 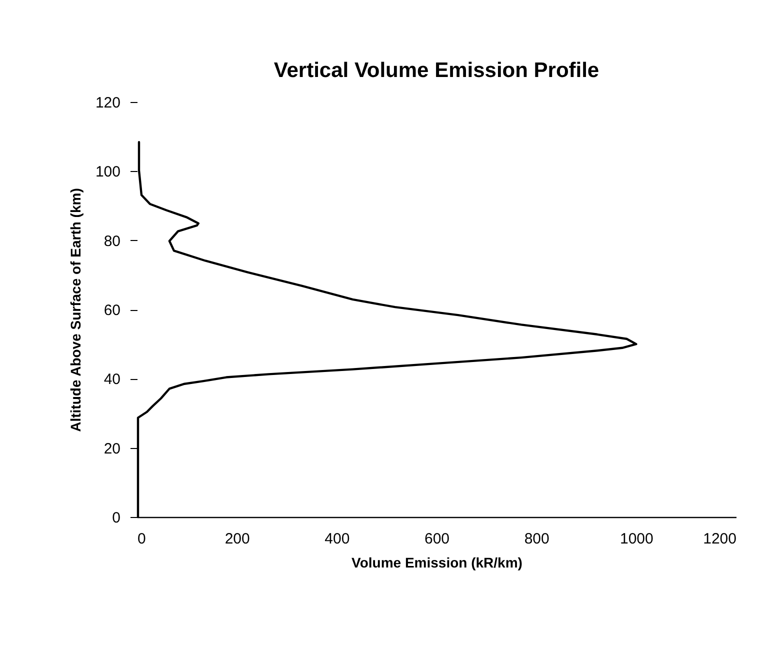 I want to click on x-tick-label: 1200, so click(x=719, y=539).